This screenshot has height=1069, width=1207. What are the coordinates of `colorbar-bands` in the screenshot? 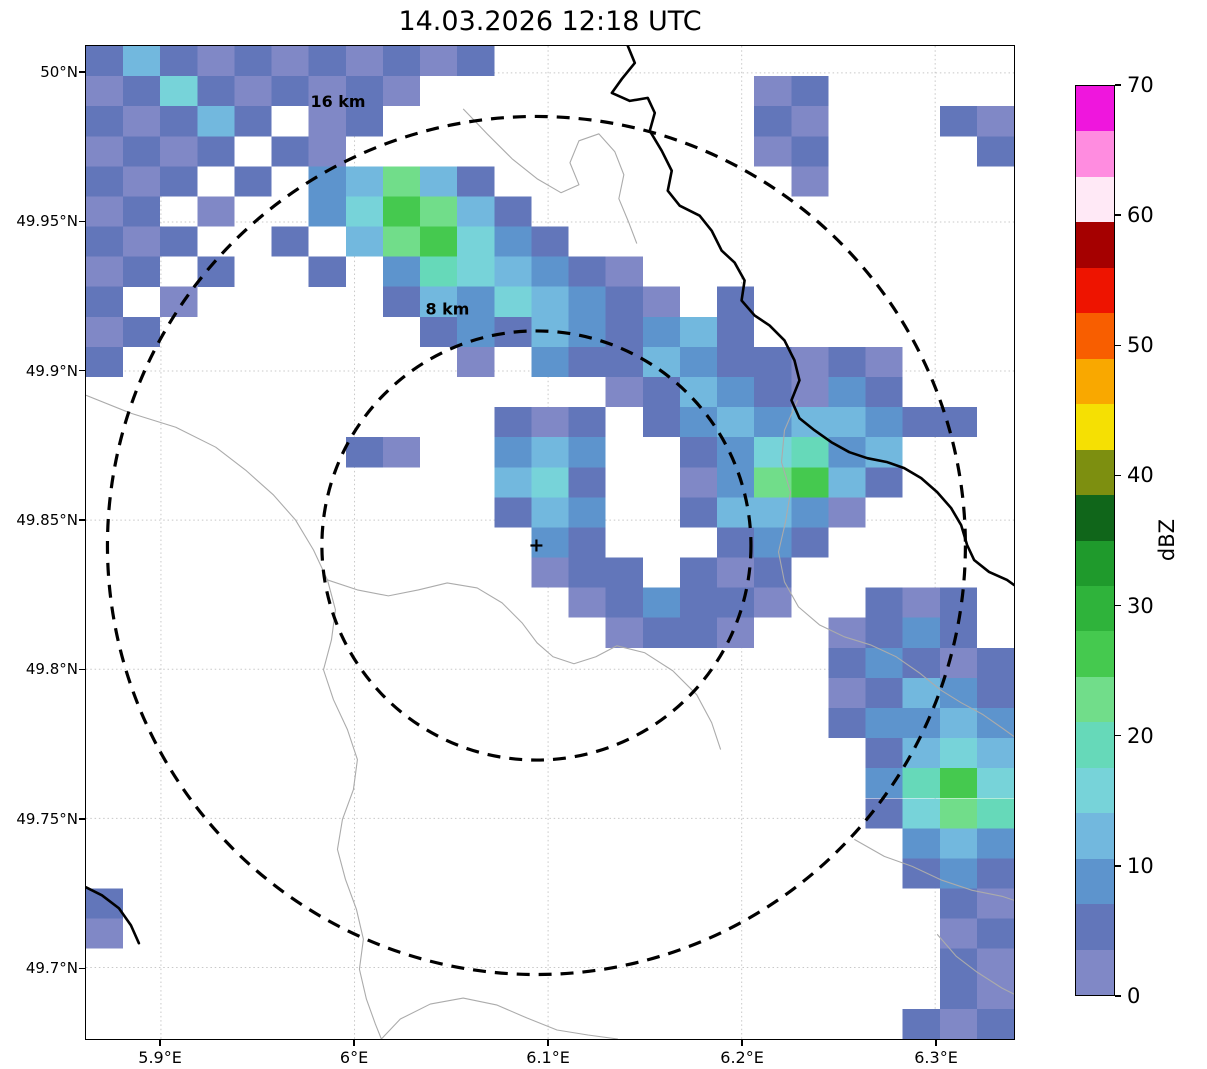 It's located at (1095, 540).